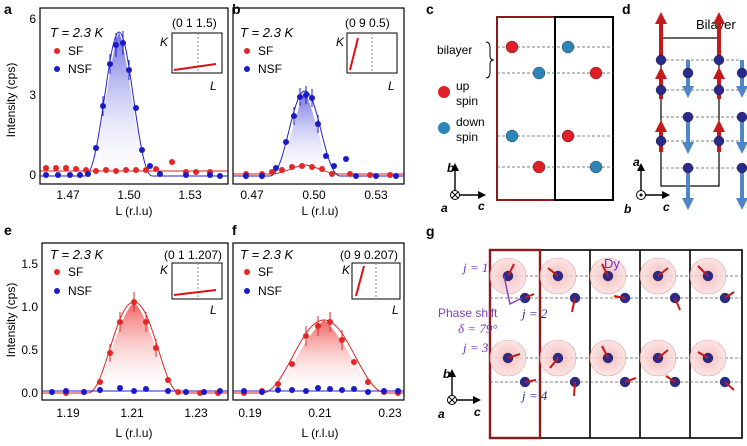 The height and width of the screenshot is (446, 747). I want to click on y-tick-e-00: 0.0, so click(29, 393).